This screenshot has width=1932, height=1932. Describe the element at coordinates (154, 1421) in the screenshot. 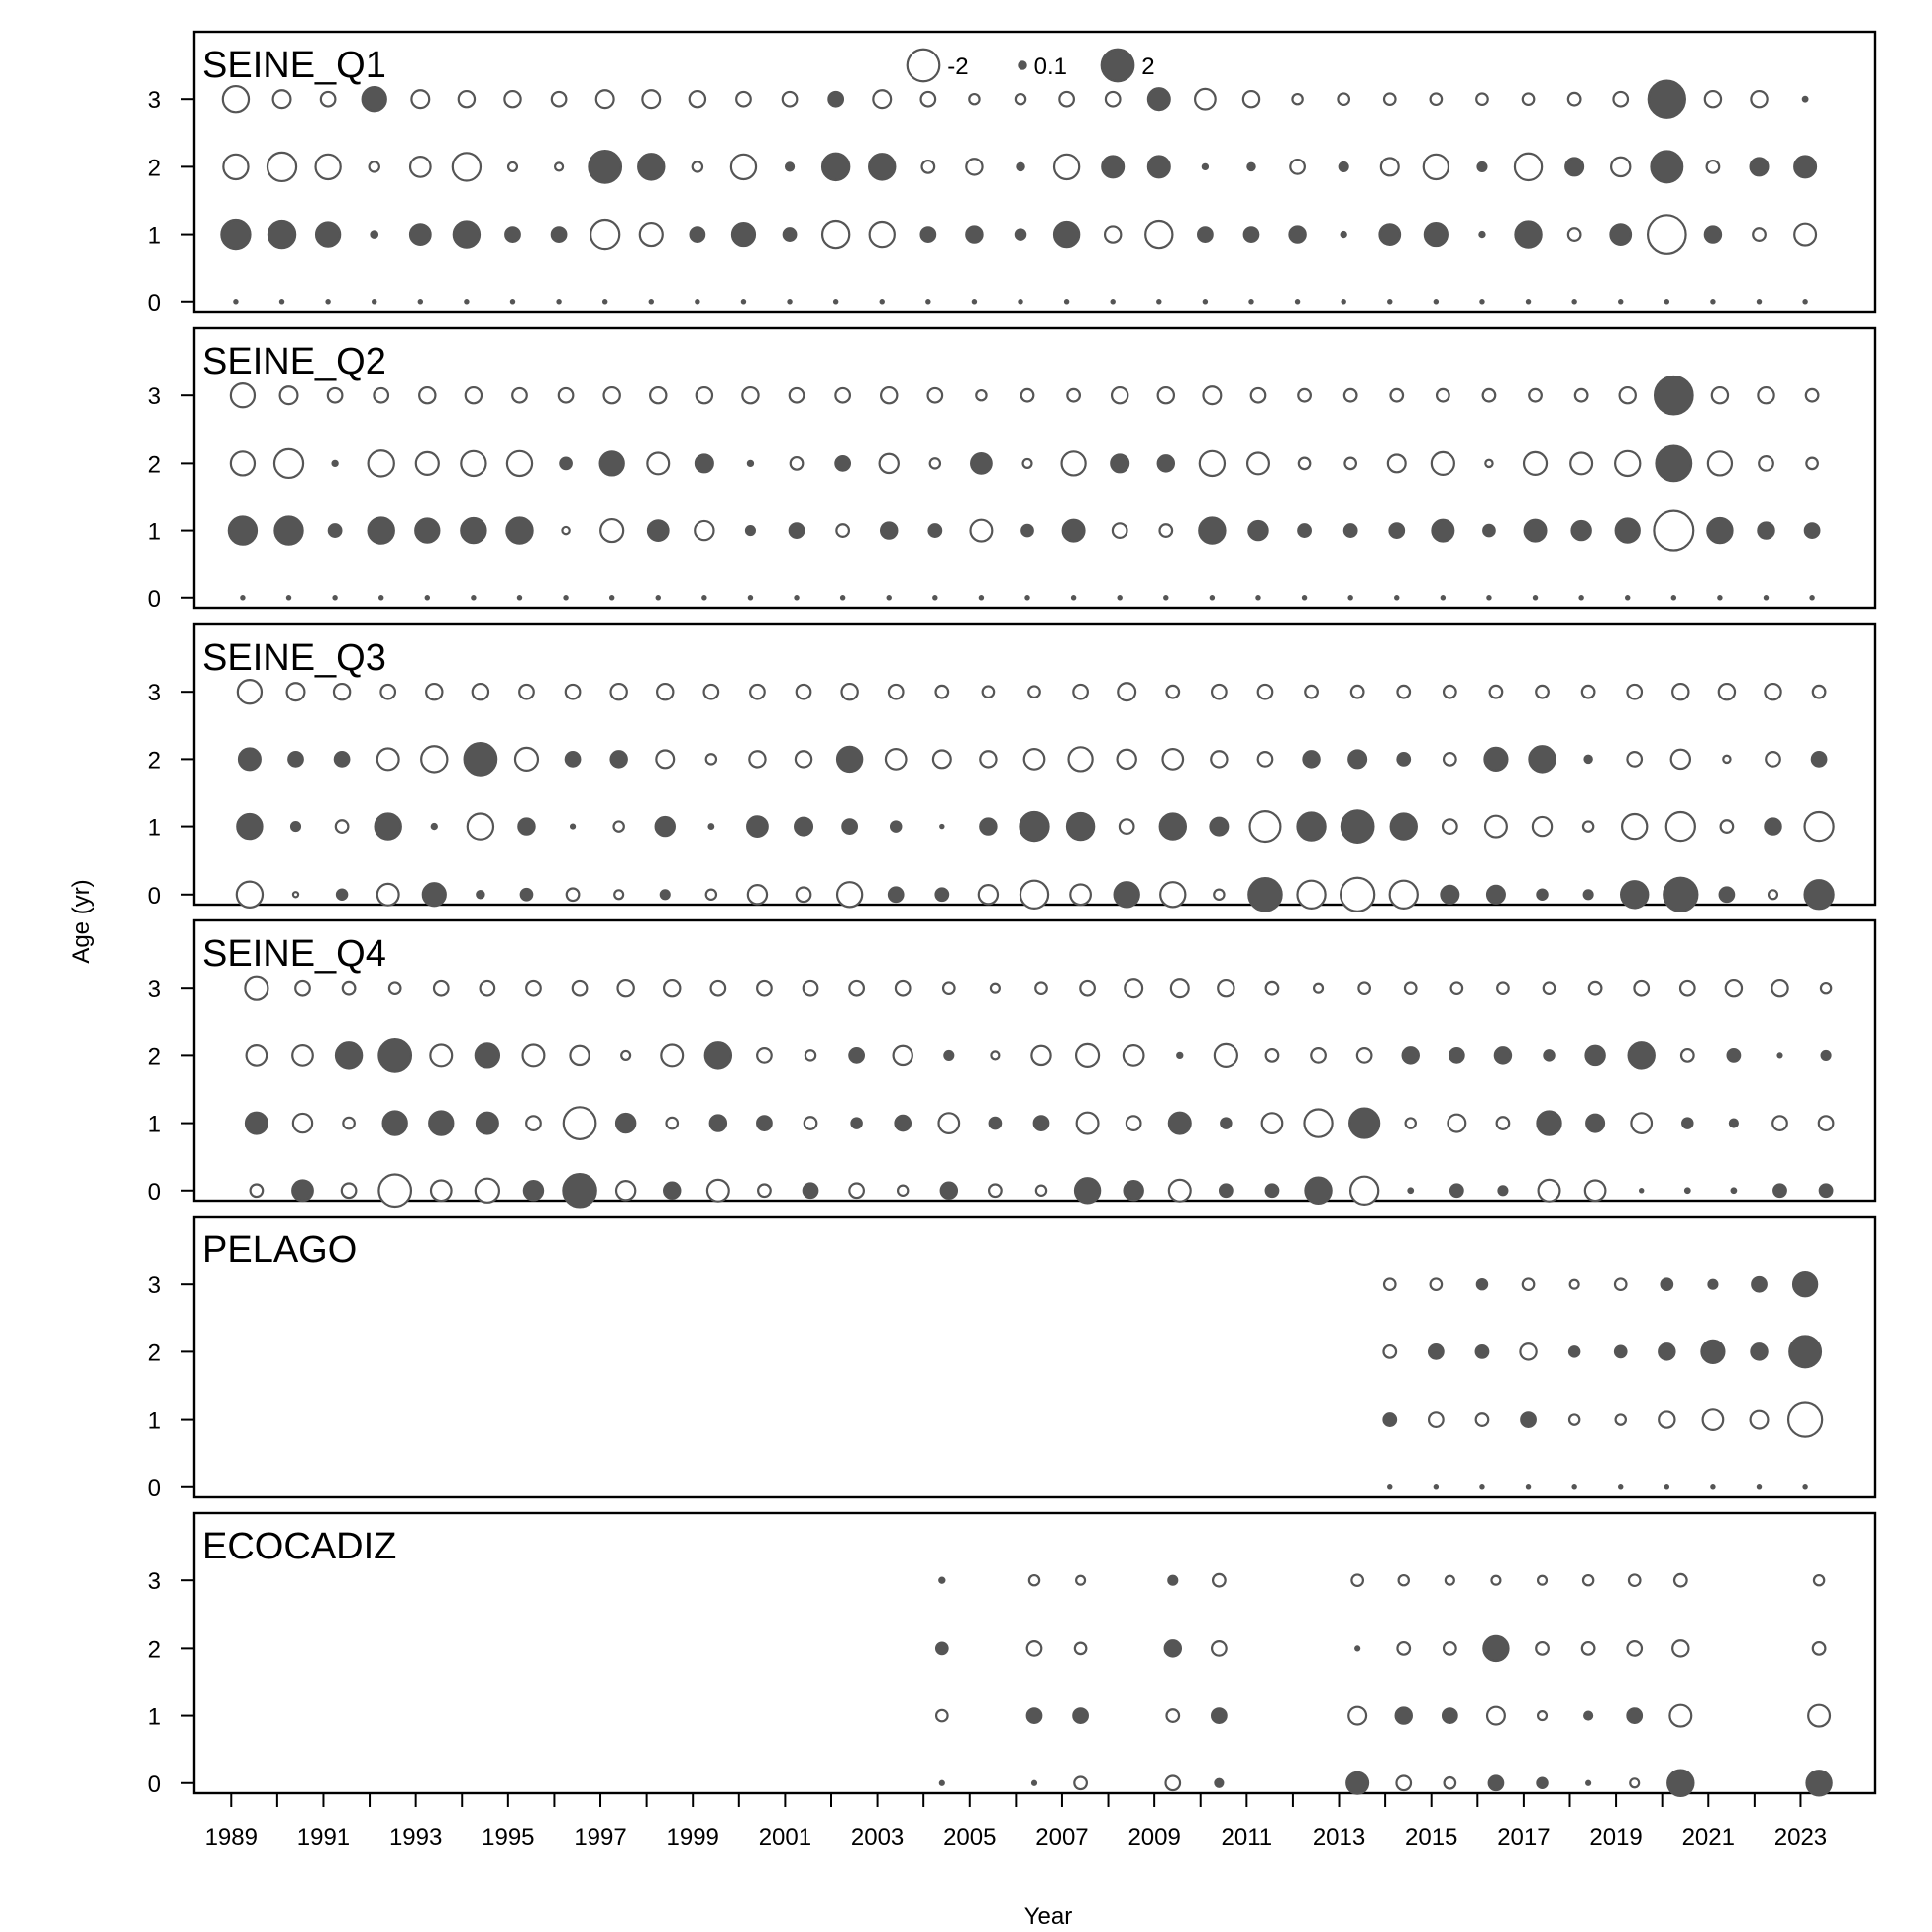

I see `y-tick-label: 1` at that location.